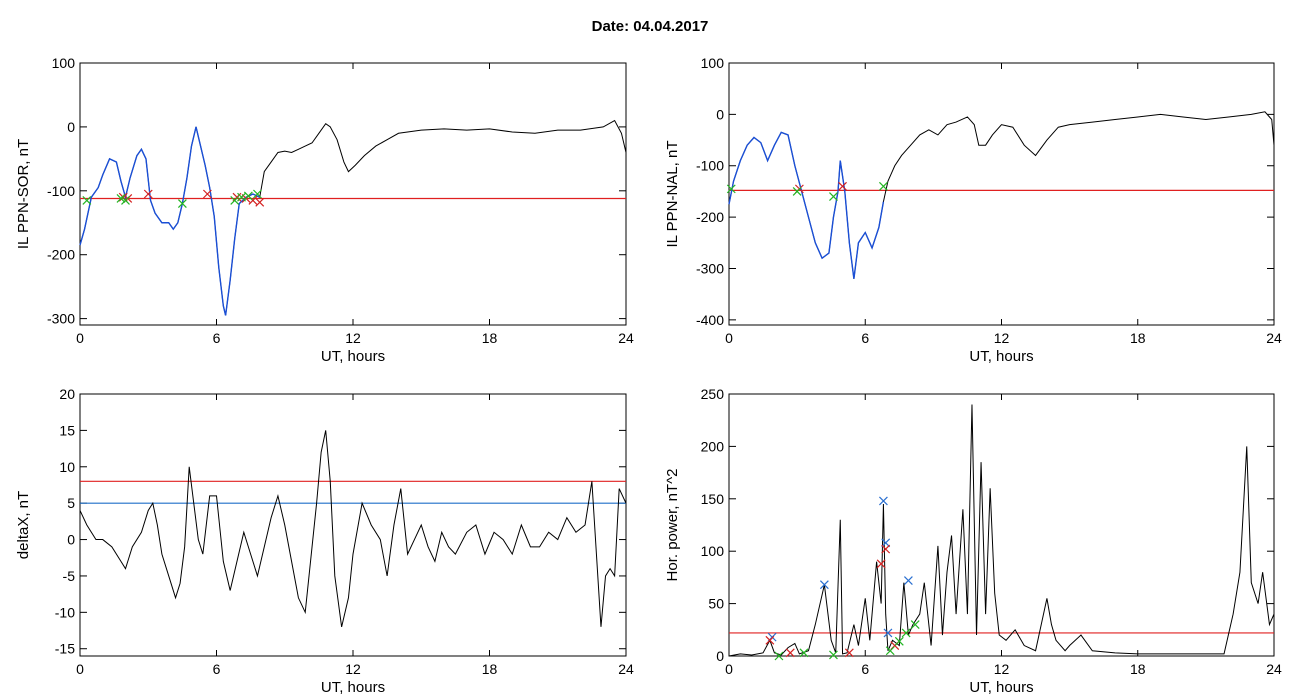 This screenshot has height=700, width=1300. Describe the element at coordinates (65, 612) in the screenshot. I see `y-tick-label: -10` at that location.